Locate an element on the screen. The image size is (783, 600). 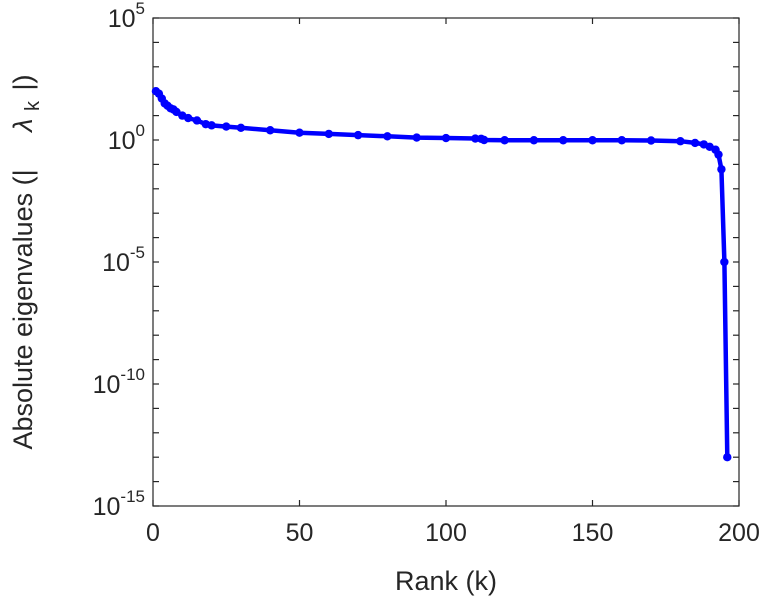
y-axis-label-subscript: k is located at coordinates (33, 105).